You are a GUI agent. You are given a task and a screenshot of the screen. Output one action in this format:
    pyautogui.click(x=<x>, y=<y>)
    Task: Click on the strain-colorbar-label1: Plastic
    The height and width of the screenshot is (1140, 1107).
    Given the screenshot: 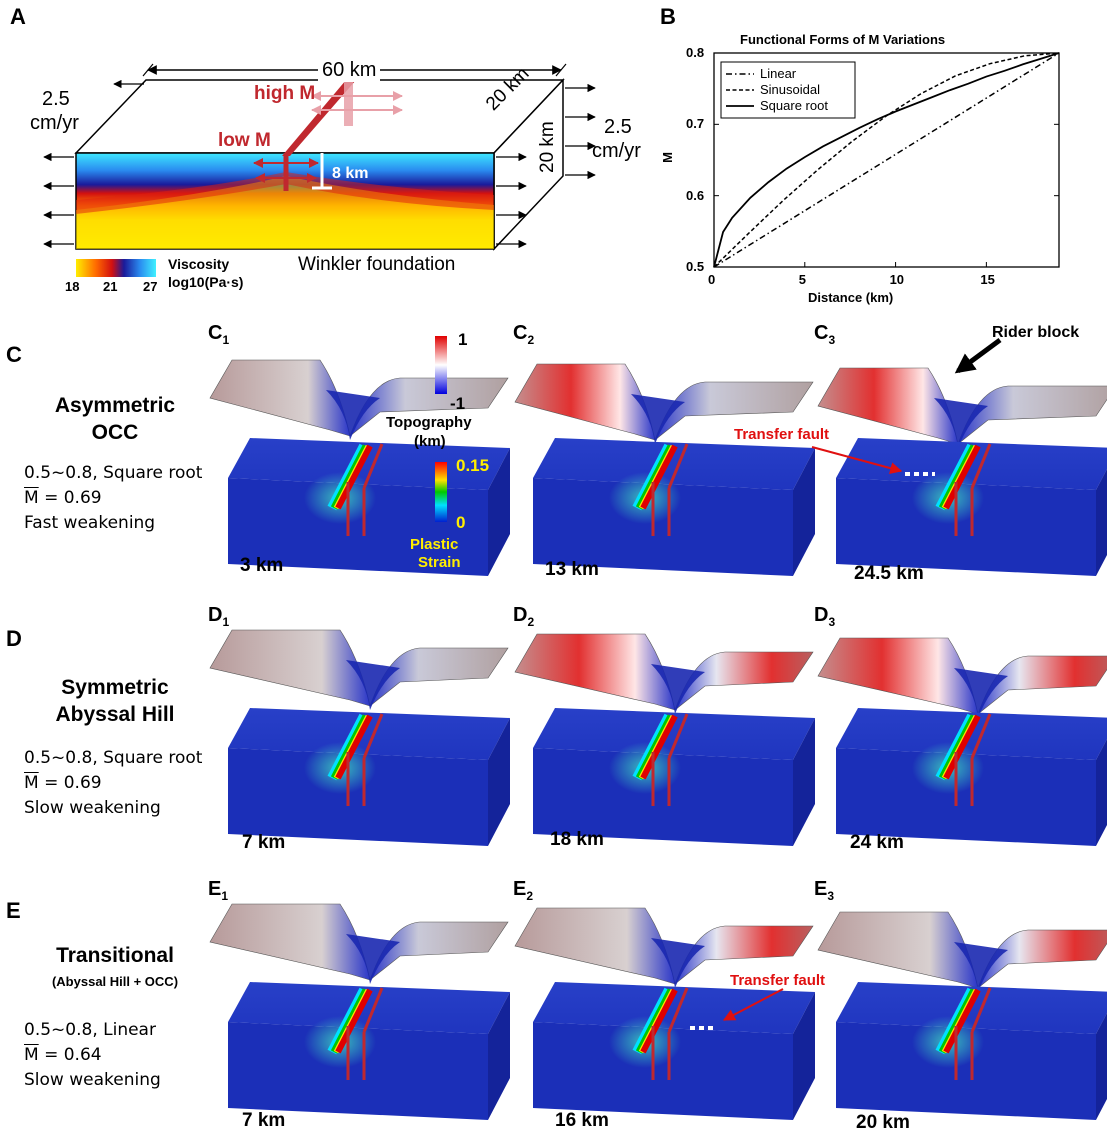 What is the action you would take?
    pyautogui.click(x=434, y=544)
    